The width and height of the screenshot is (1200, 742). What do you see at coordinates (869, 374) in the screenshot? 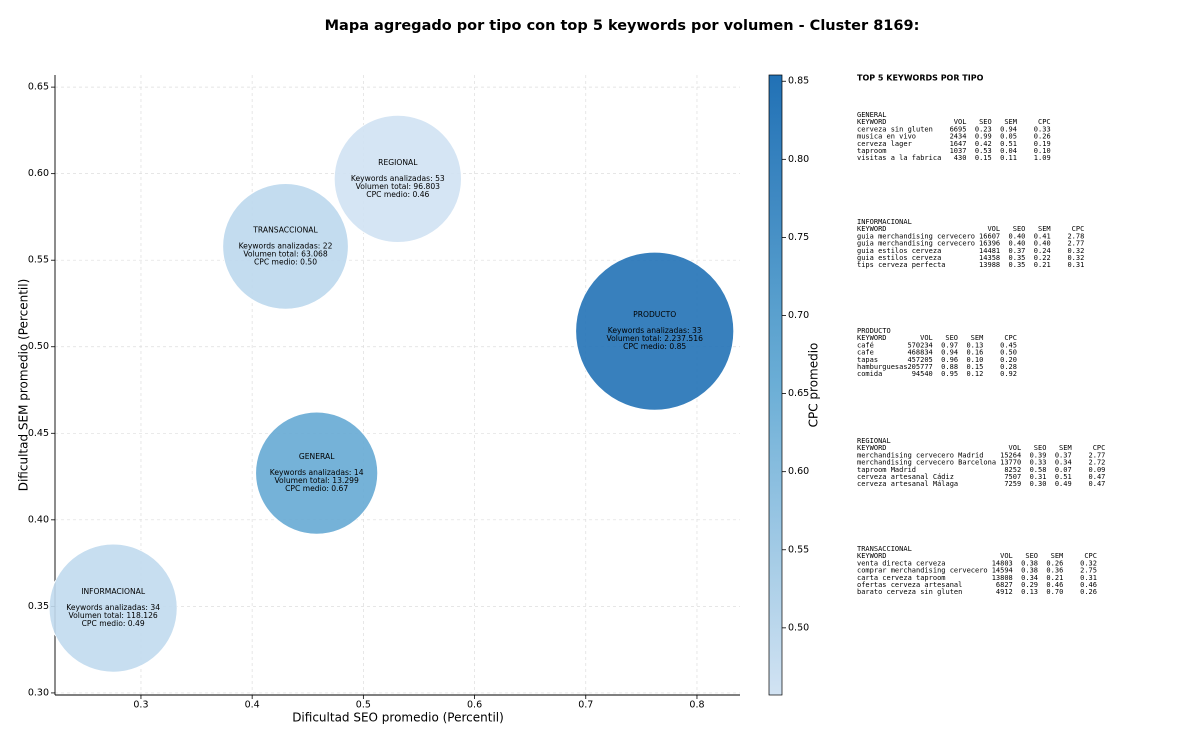
I see `panel-cell: comida` at bounding box center [869, 374].